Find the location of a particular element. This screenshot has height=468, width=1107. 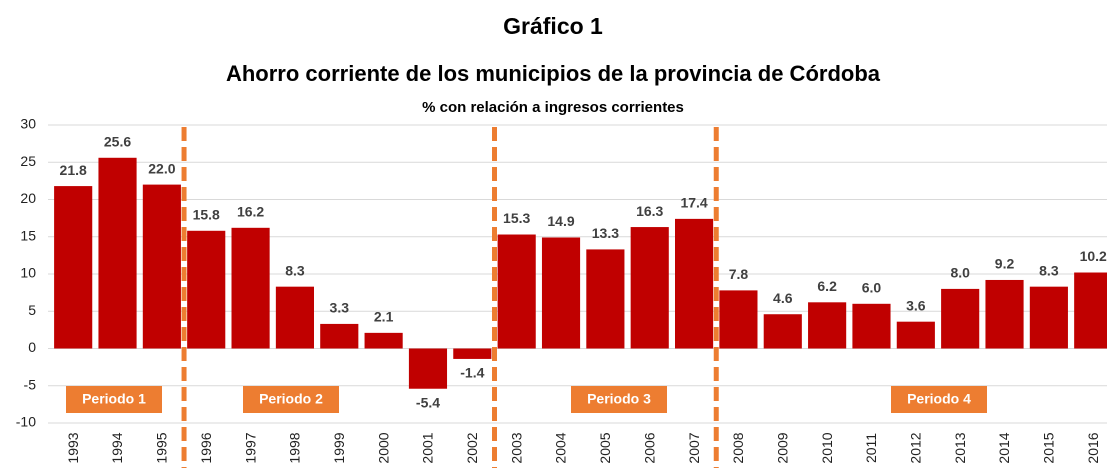

x-tick-label: 2015 is located at coordinates (1049, 447).